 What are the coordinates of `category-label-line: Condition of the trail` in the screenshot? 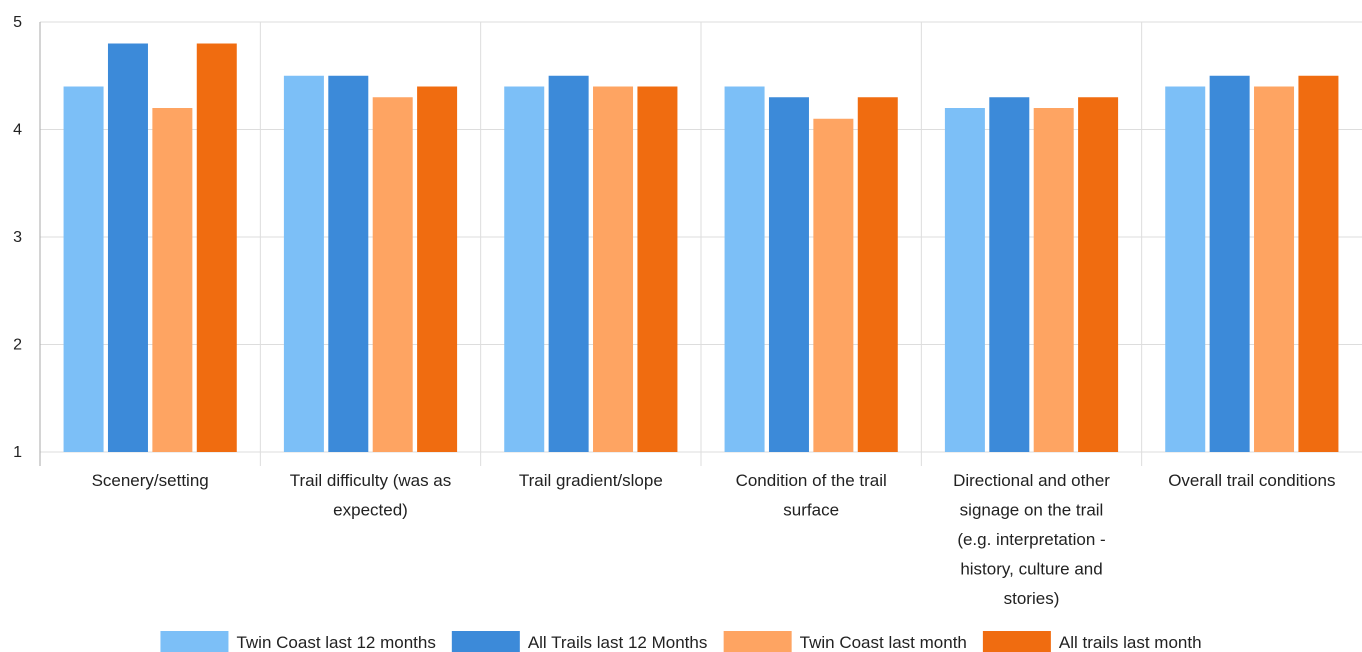 It's located at (811, 480).